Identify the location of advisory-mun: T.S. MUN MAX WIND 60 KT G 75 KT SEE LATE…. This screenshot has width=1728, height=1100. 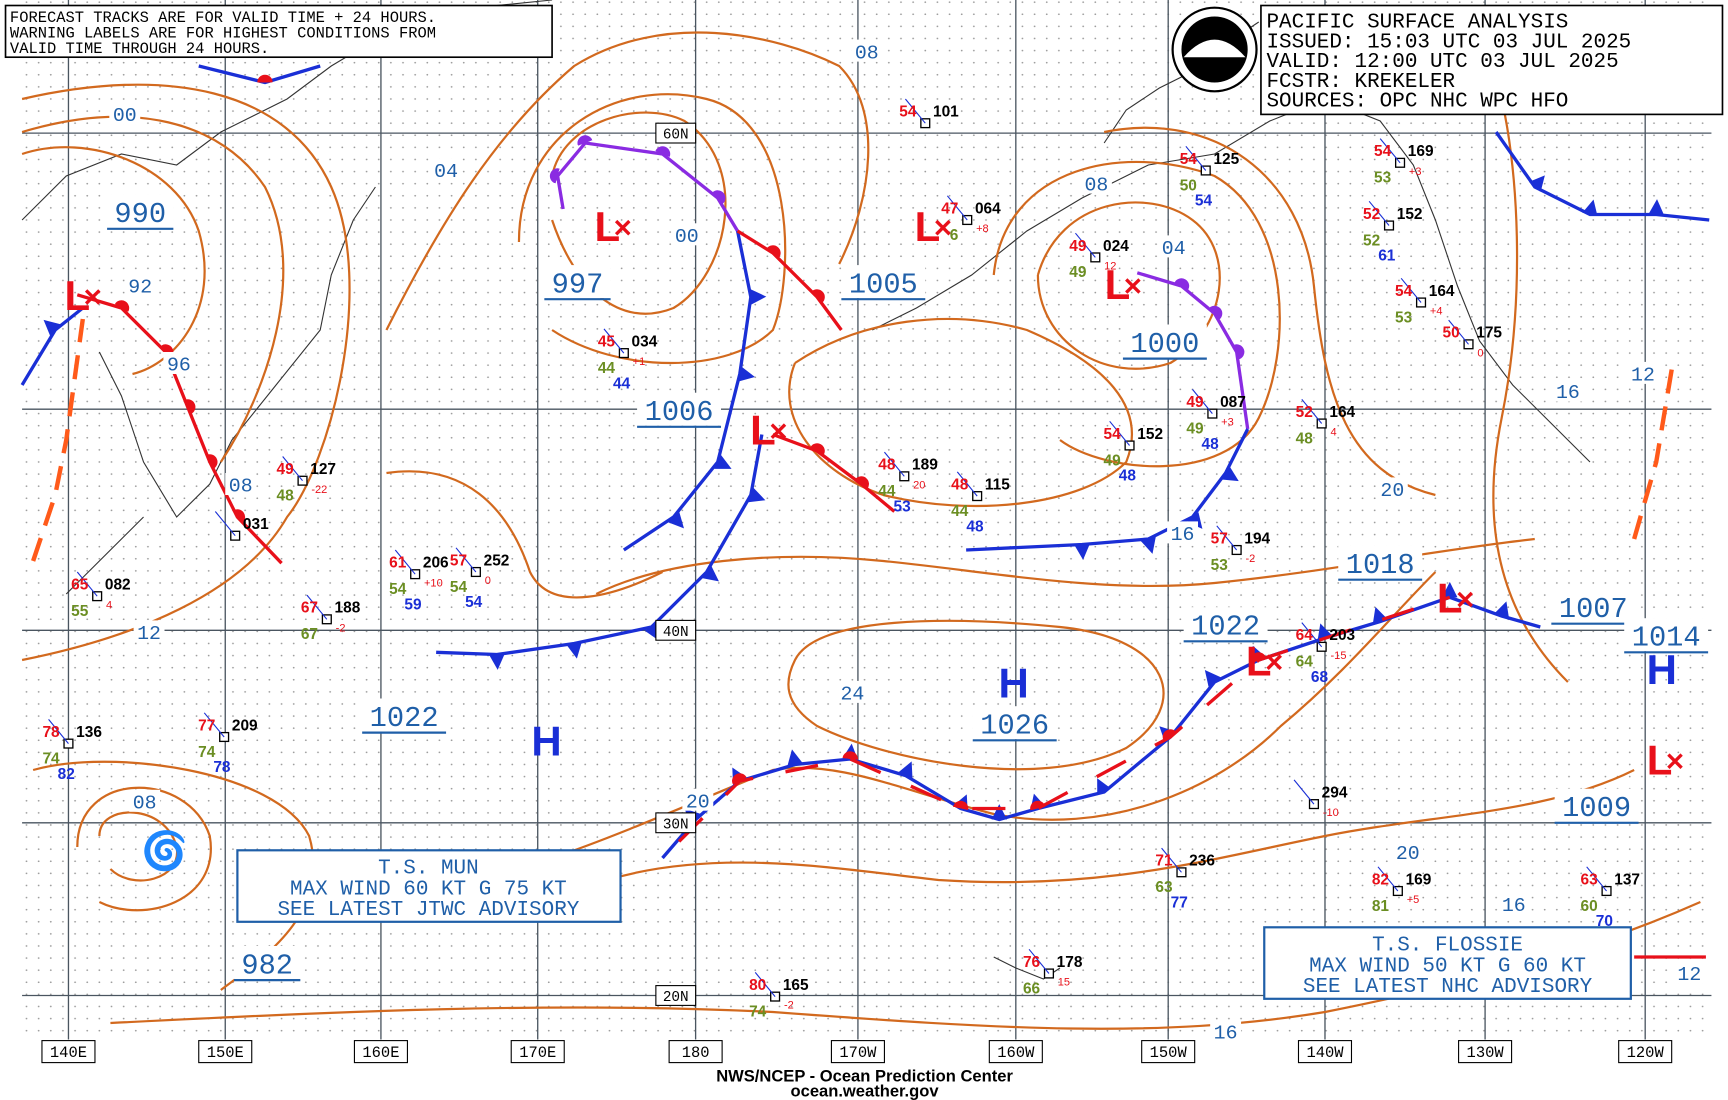
(429, 886).